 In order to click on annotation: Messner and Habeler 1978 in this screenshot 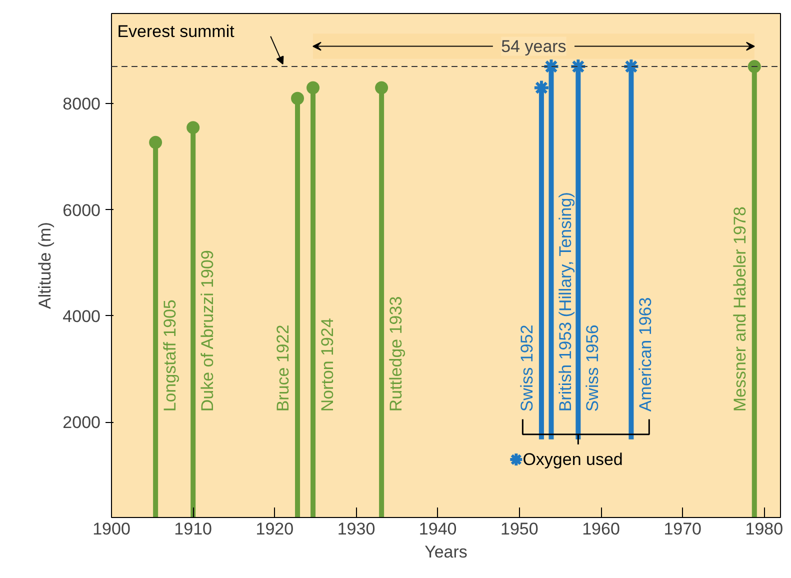, I will do `click(740, 309)`.